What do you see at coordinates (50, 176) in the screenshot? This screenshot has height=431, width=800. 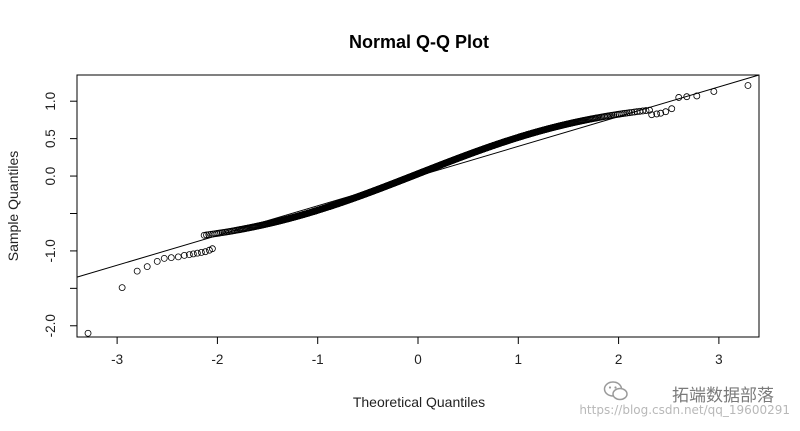 I see `y-tick-label: 0.0` at bounding box center [50, 176].